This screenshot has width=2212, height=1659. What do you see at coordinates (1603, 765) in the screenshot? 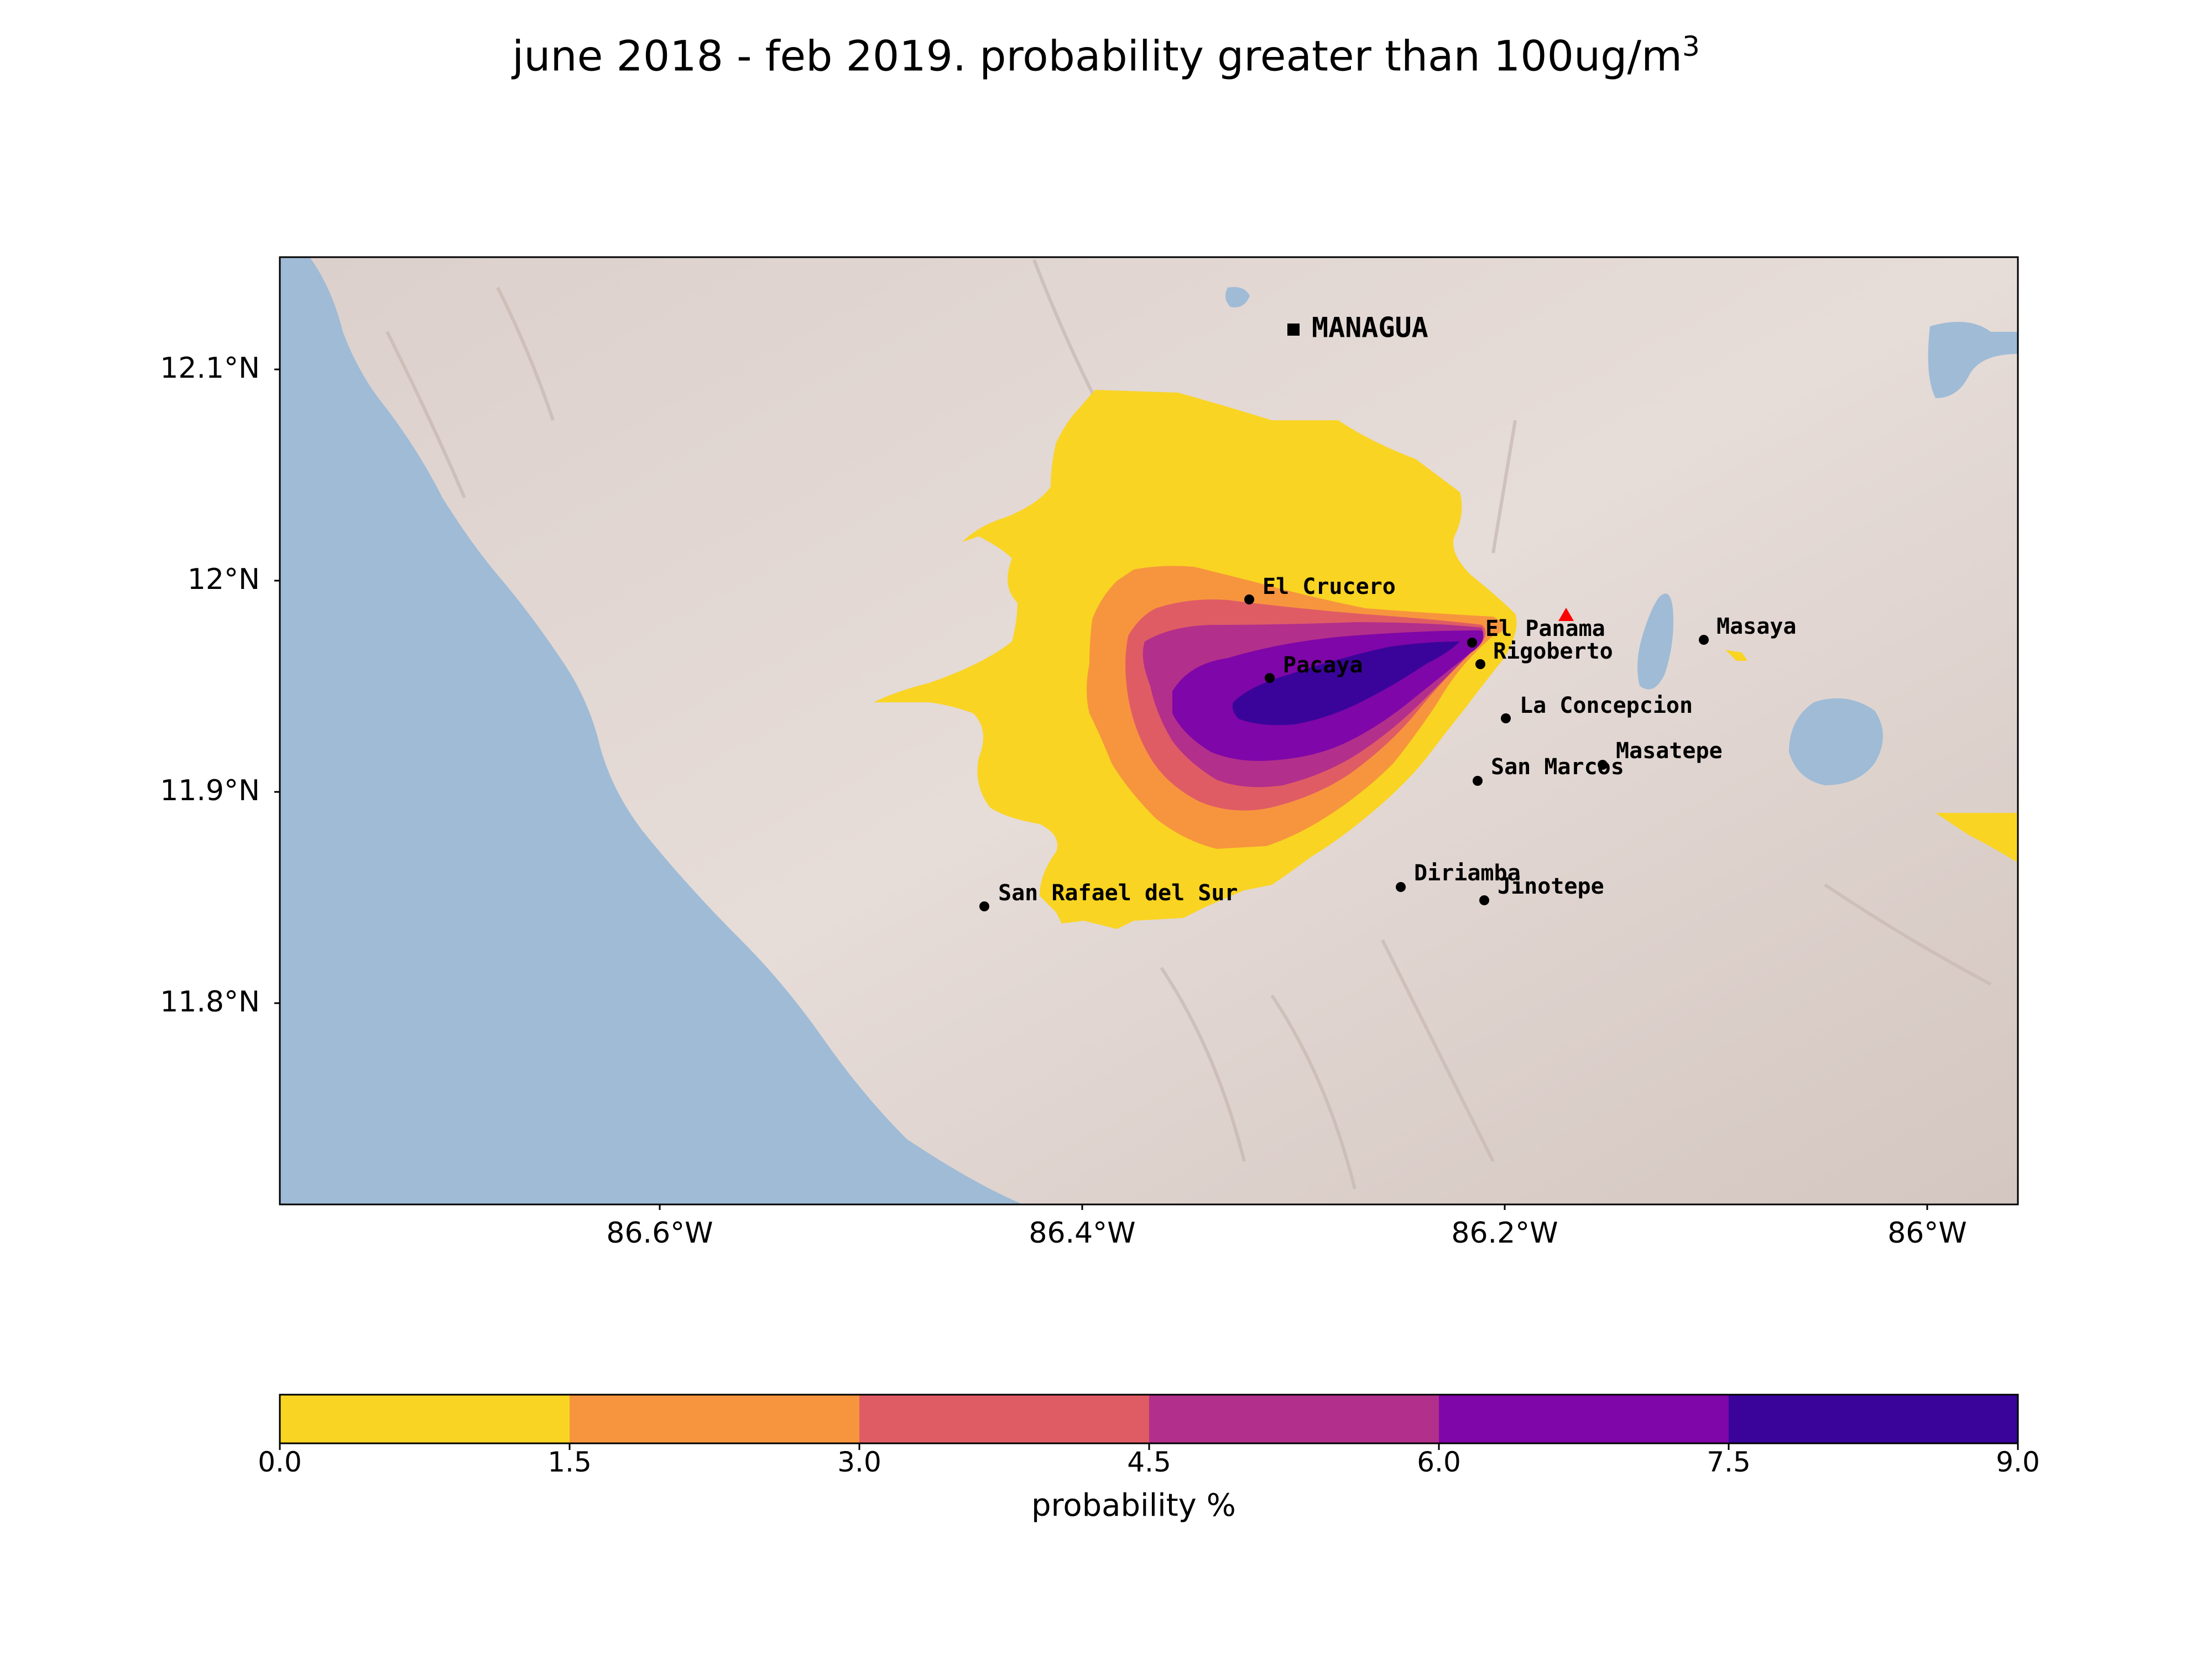
I see `place-dot-masatepe-icon` at bounding box center [1603, 765].